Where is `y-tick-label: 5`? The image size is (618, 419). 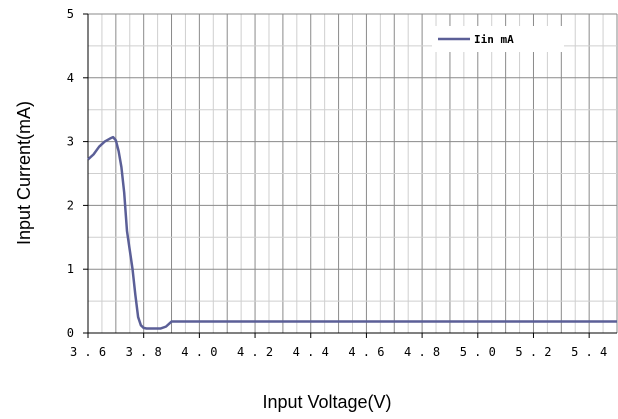
y-tick-label: 5 is located at coordinates (70, 14).